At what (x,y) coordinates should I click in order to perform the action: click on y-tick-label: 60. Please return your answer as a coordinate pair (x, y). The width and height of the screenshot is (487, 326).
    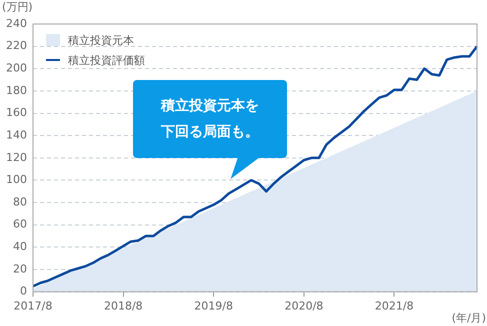
    Looking at the image, I should click on (19, 224).